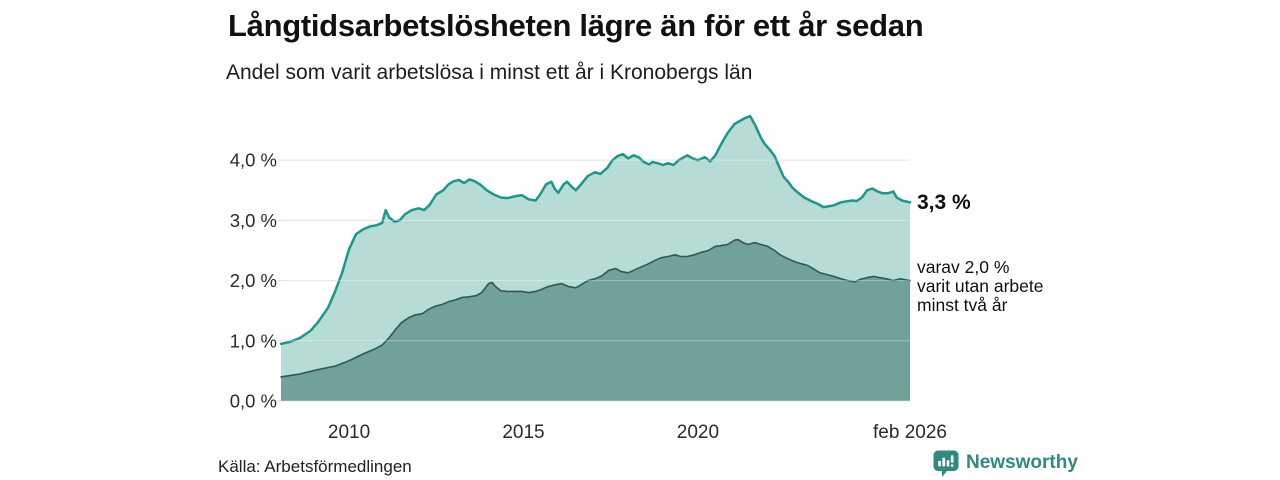 This screenshot has width=1280, height=480. What do you see at coordinates (595, 308) in the screenshot?
I see `series-line` at bounding box center [595, 308].